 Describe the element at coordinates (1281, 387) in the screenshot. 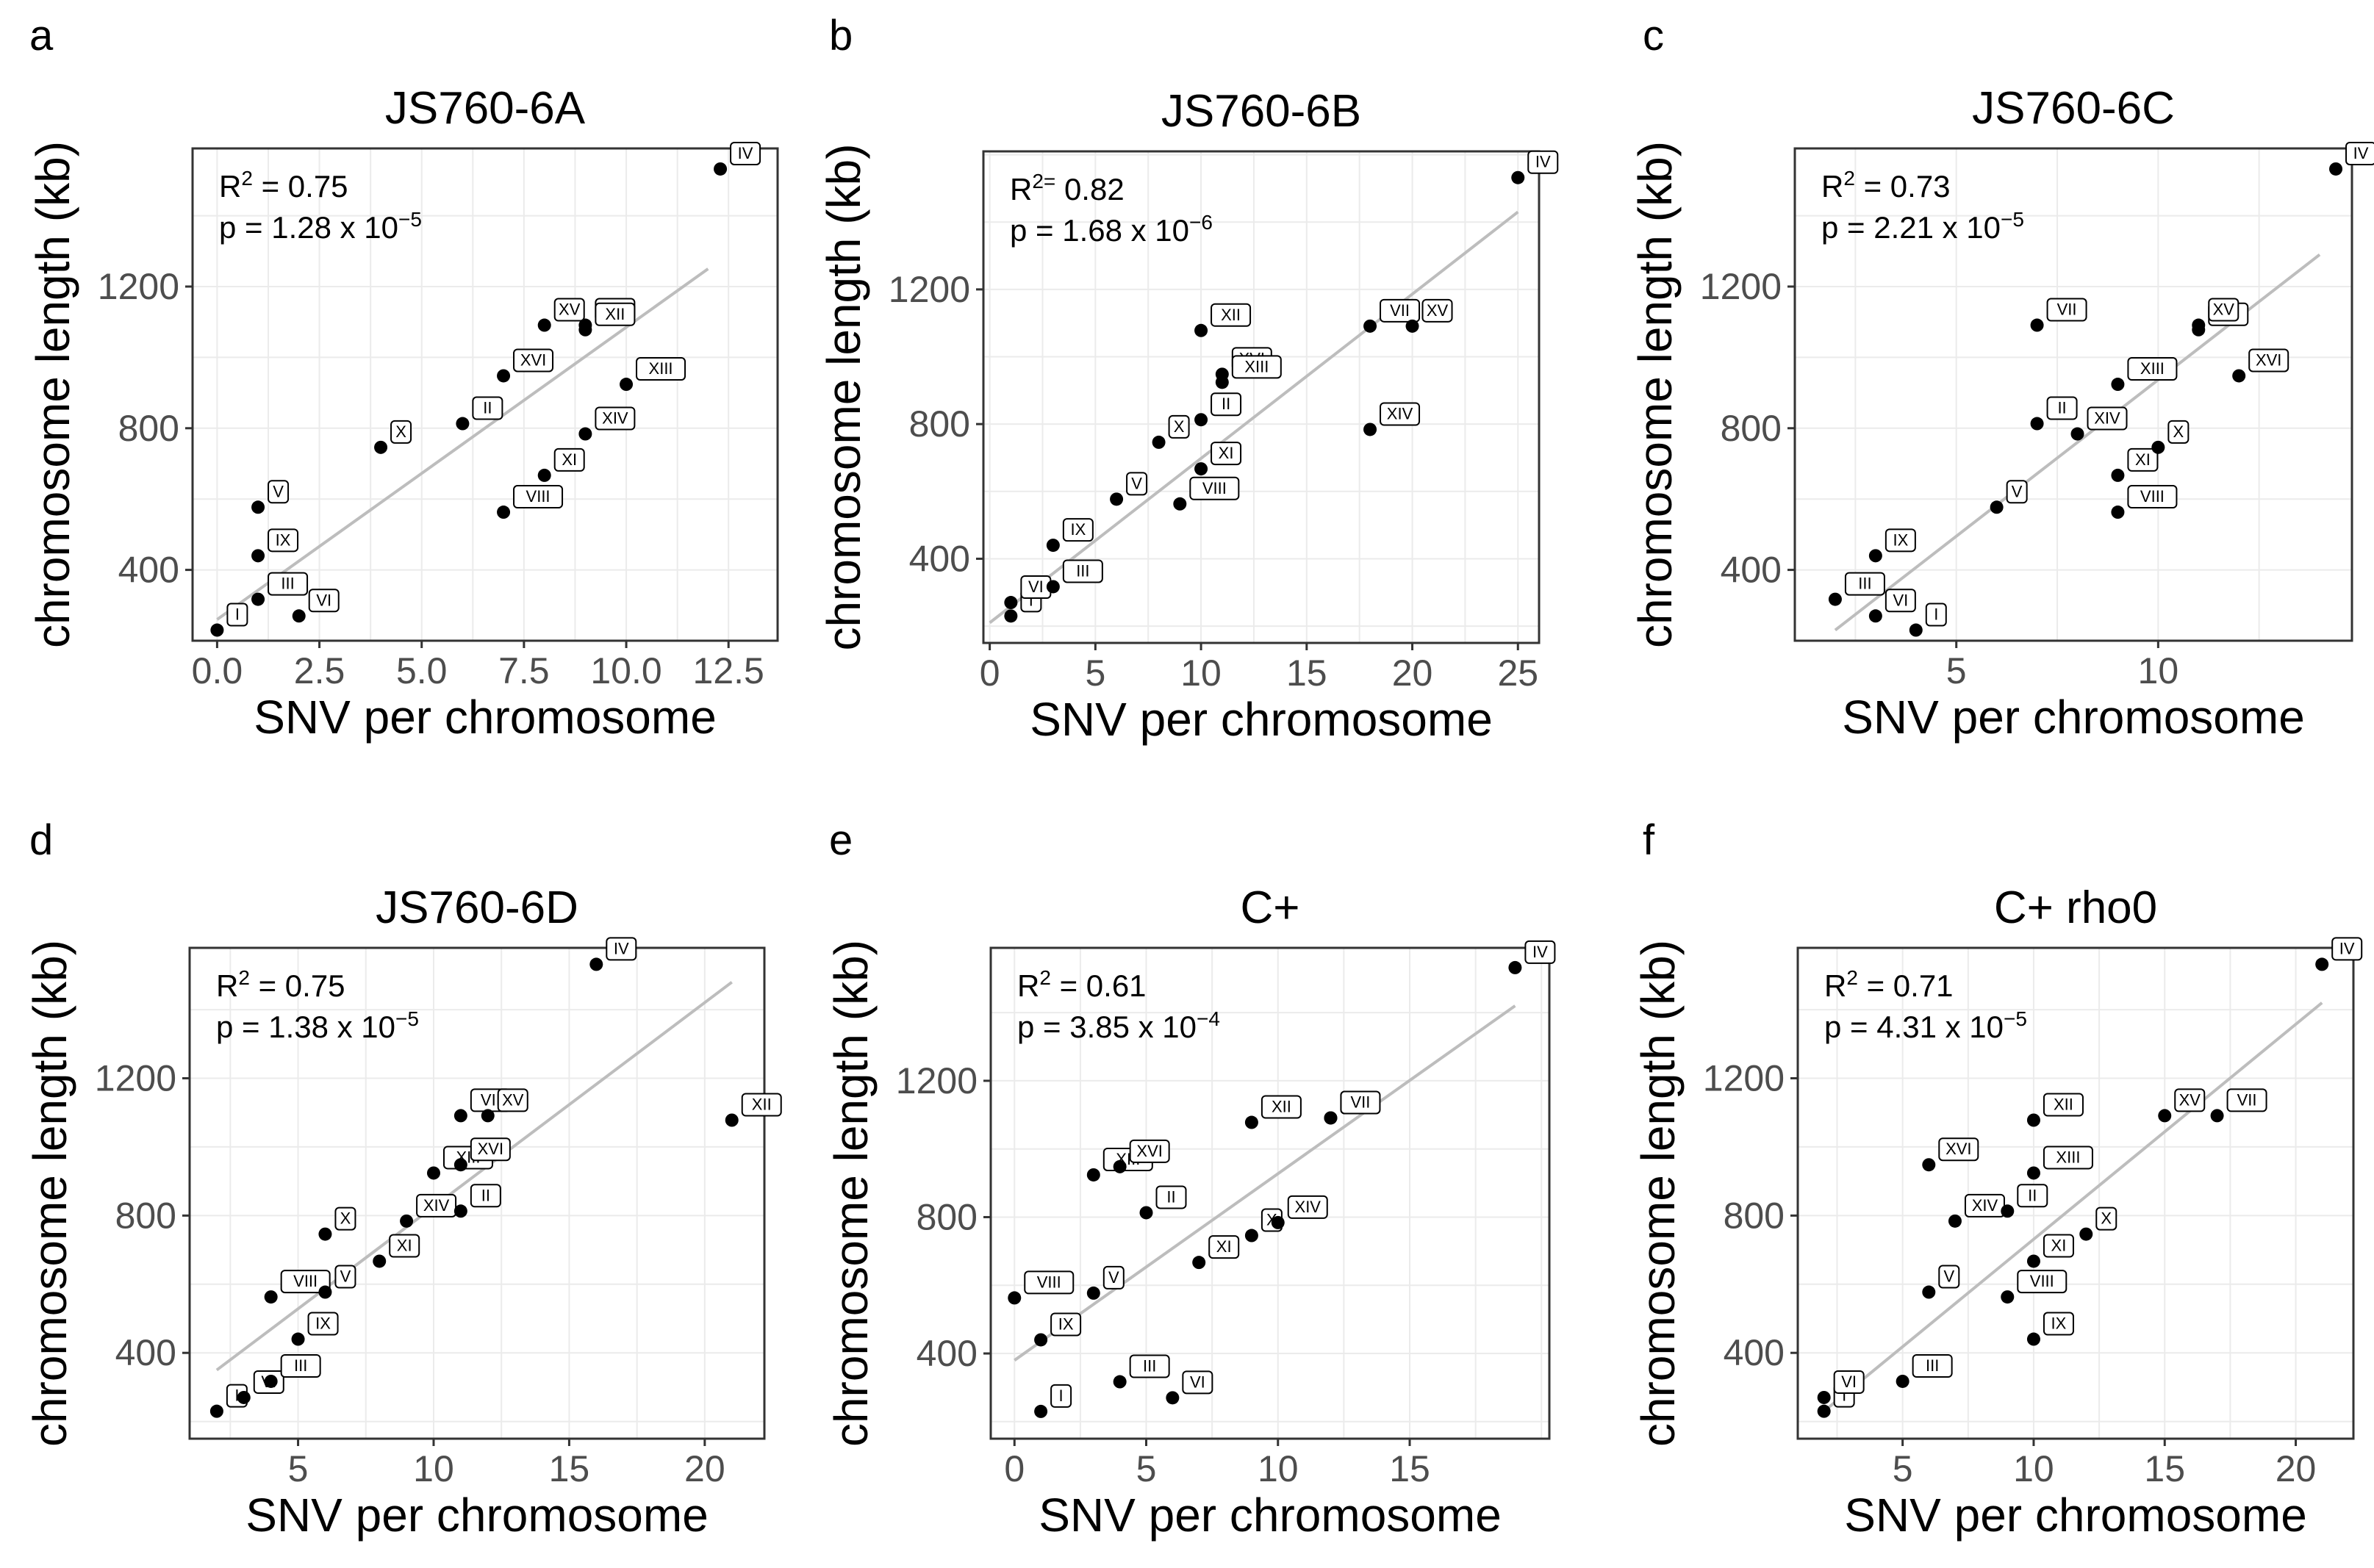

I see `panel-b-points: IVIIIIIXVXVIIIIIXIXIIXVIXIIIVIIXIVXVIV` at that location.